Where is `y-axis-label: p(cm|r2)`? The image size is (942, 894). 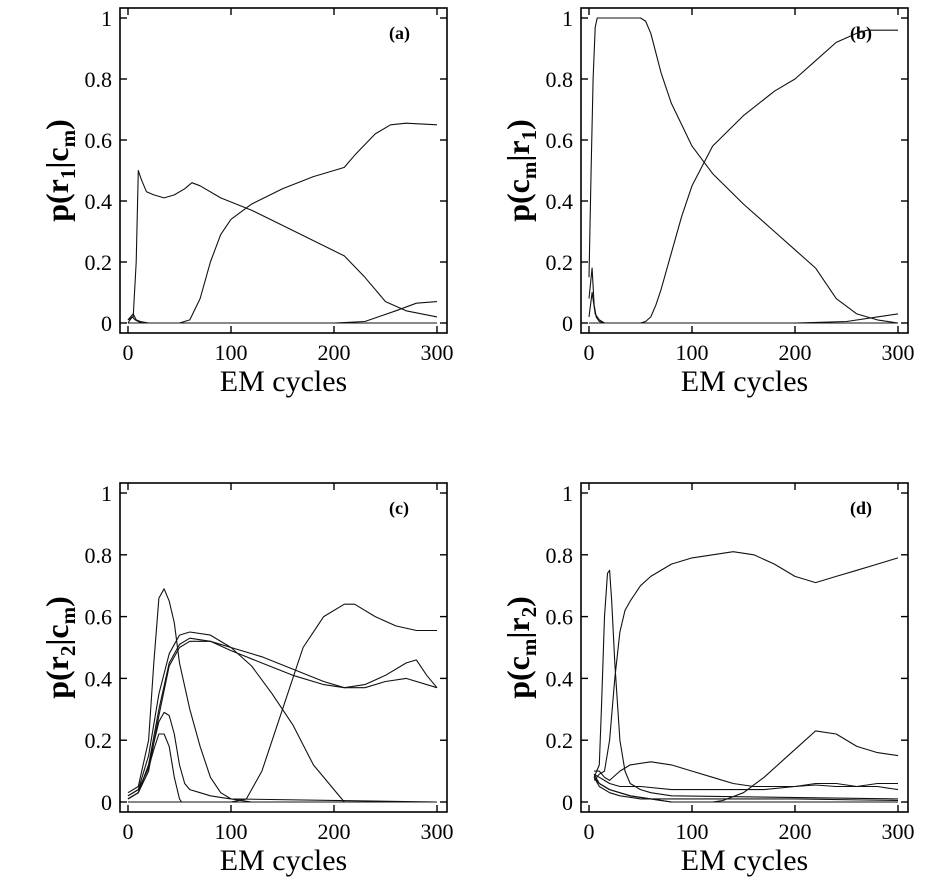 y-axis-label: p(cm|r2) is located at coordinates (520, 647).